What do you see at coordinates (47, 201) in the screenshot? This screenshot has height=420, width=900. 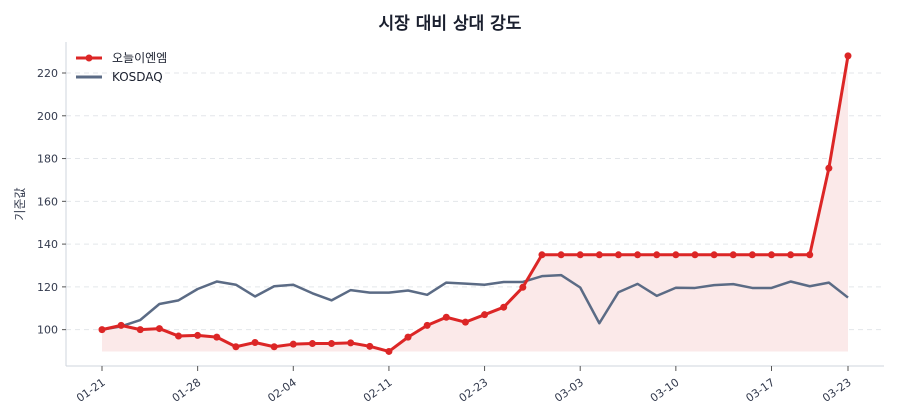 I see `y-tick-label: 160` at bounding box center [47, 201].